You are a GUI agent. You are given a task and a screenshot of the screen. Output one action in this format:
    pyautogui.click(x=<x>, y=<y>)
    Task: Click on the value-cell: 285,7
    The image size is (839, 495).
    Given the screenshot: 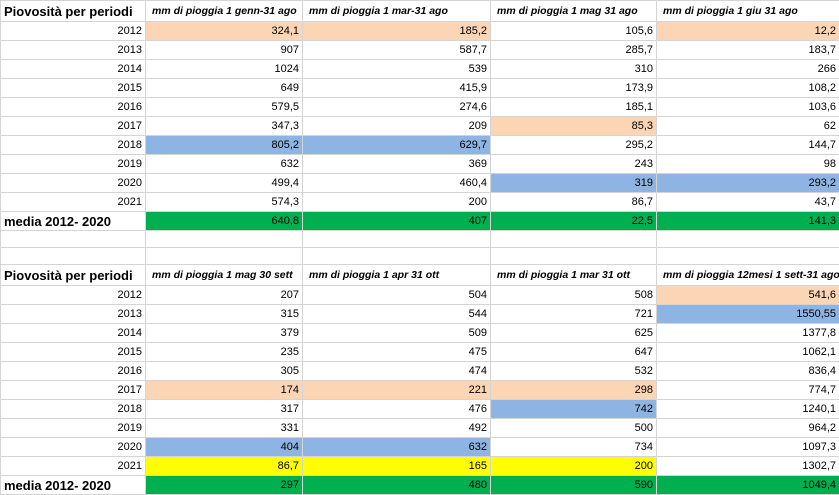 What is the action you would take?
    pyautogui.click(x=574, y=50)
    